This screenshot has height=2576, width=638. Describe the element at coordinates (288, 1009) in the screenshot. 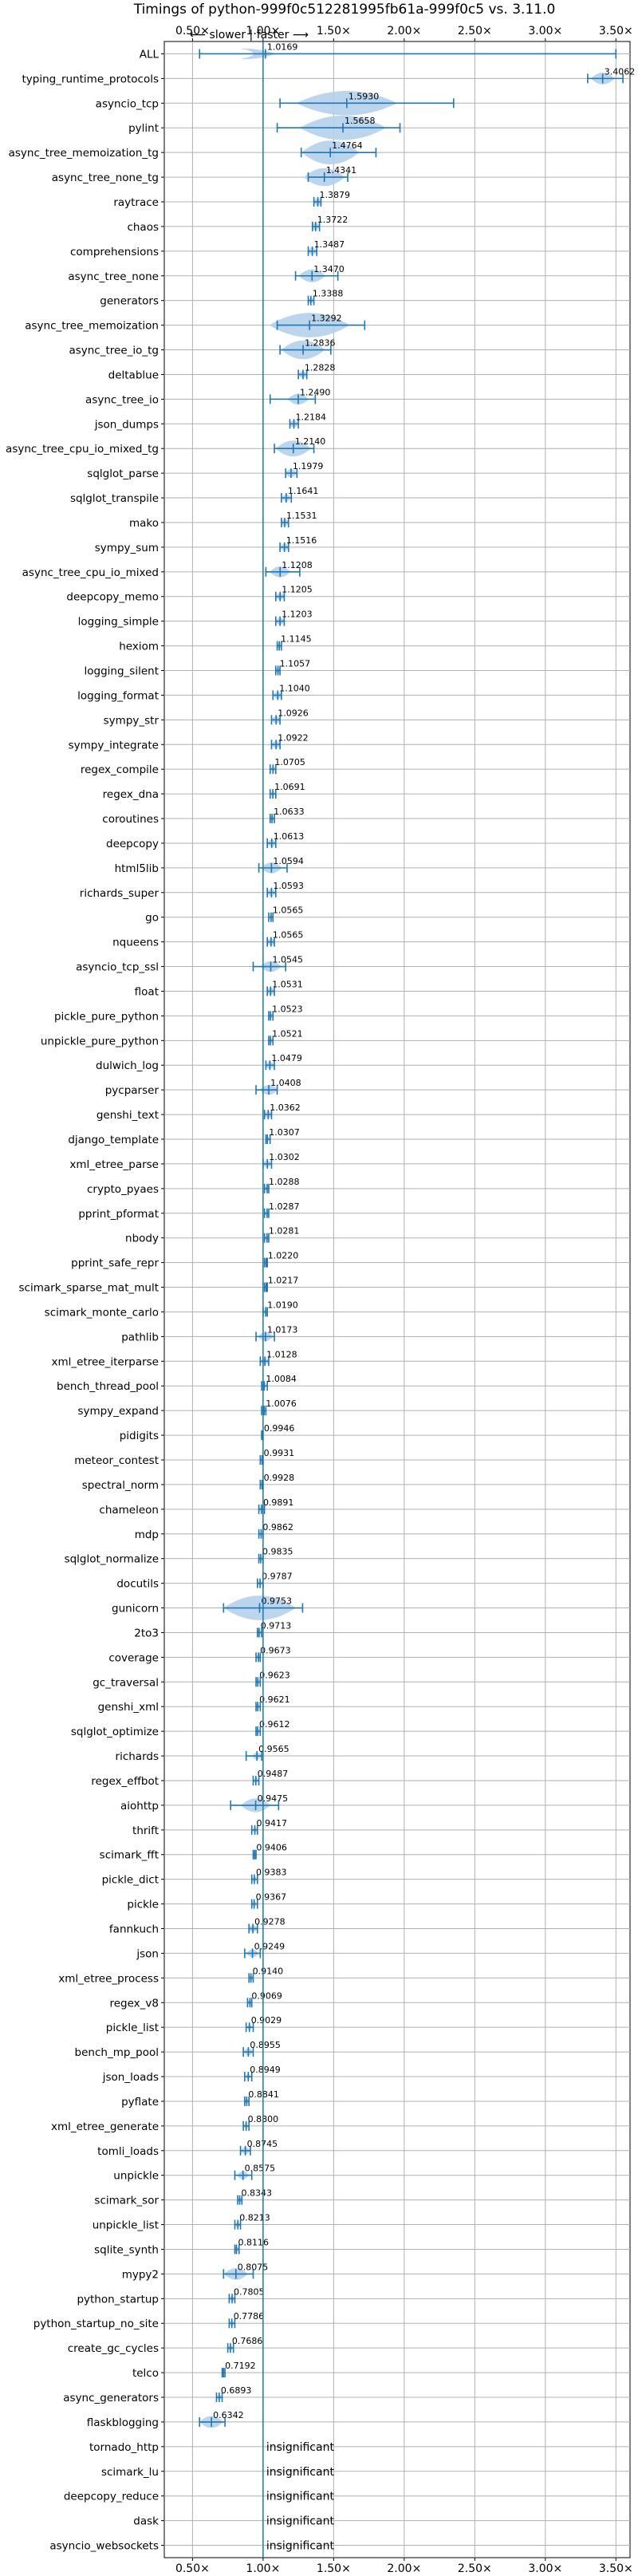

I see `value-label: 1.0523` at that location.